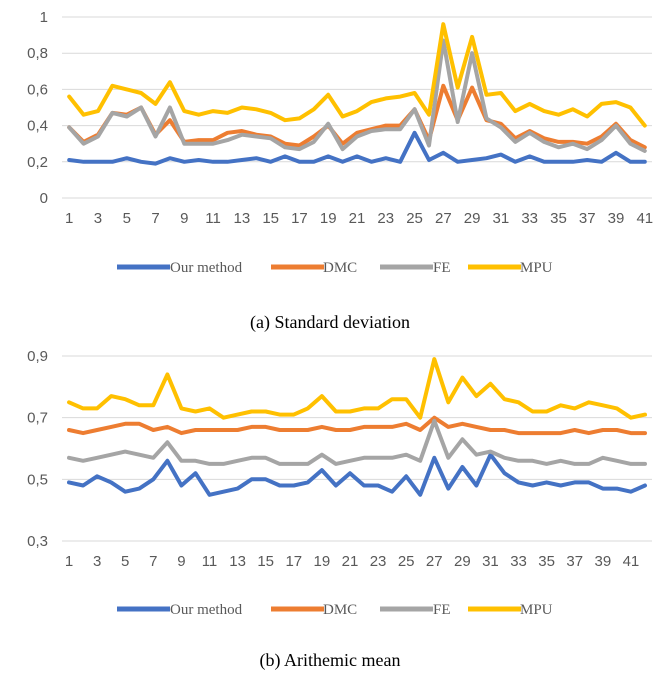  What do you see at coordinates (330, 660) in the screenshot?
I see `chart-b-caption: (b) Arithemic mean` at bounding box center [330, 660].